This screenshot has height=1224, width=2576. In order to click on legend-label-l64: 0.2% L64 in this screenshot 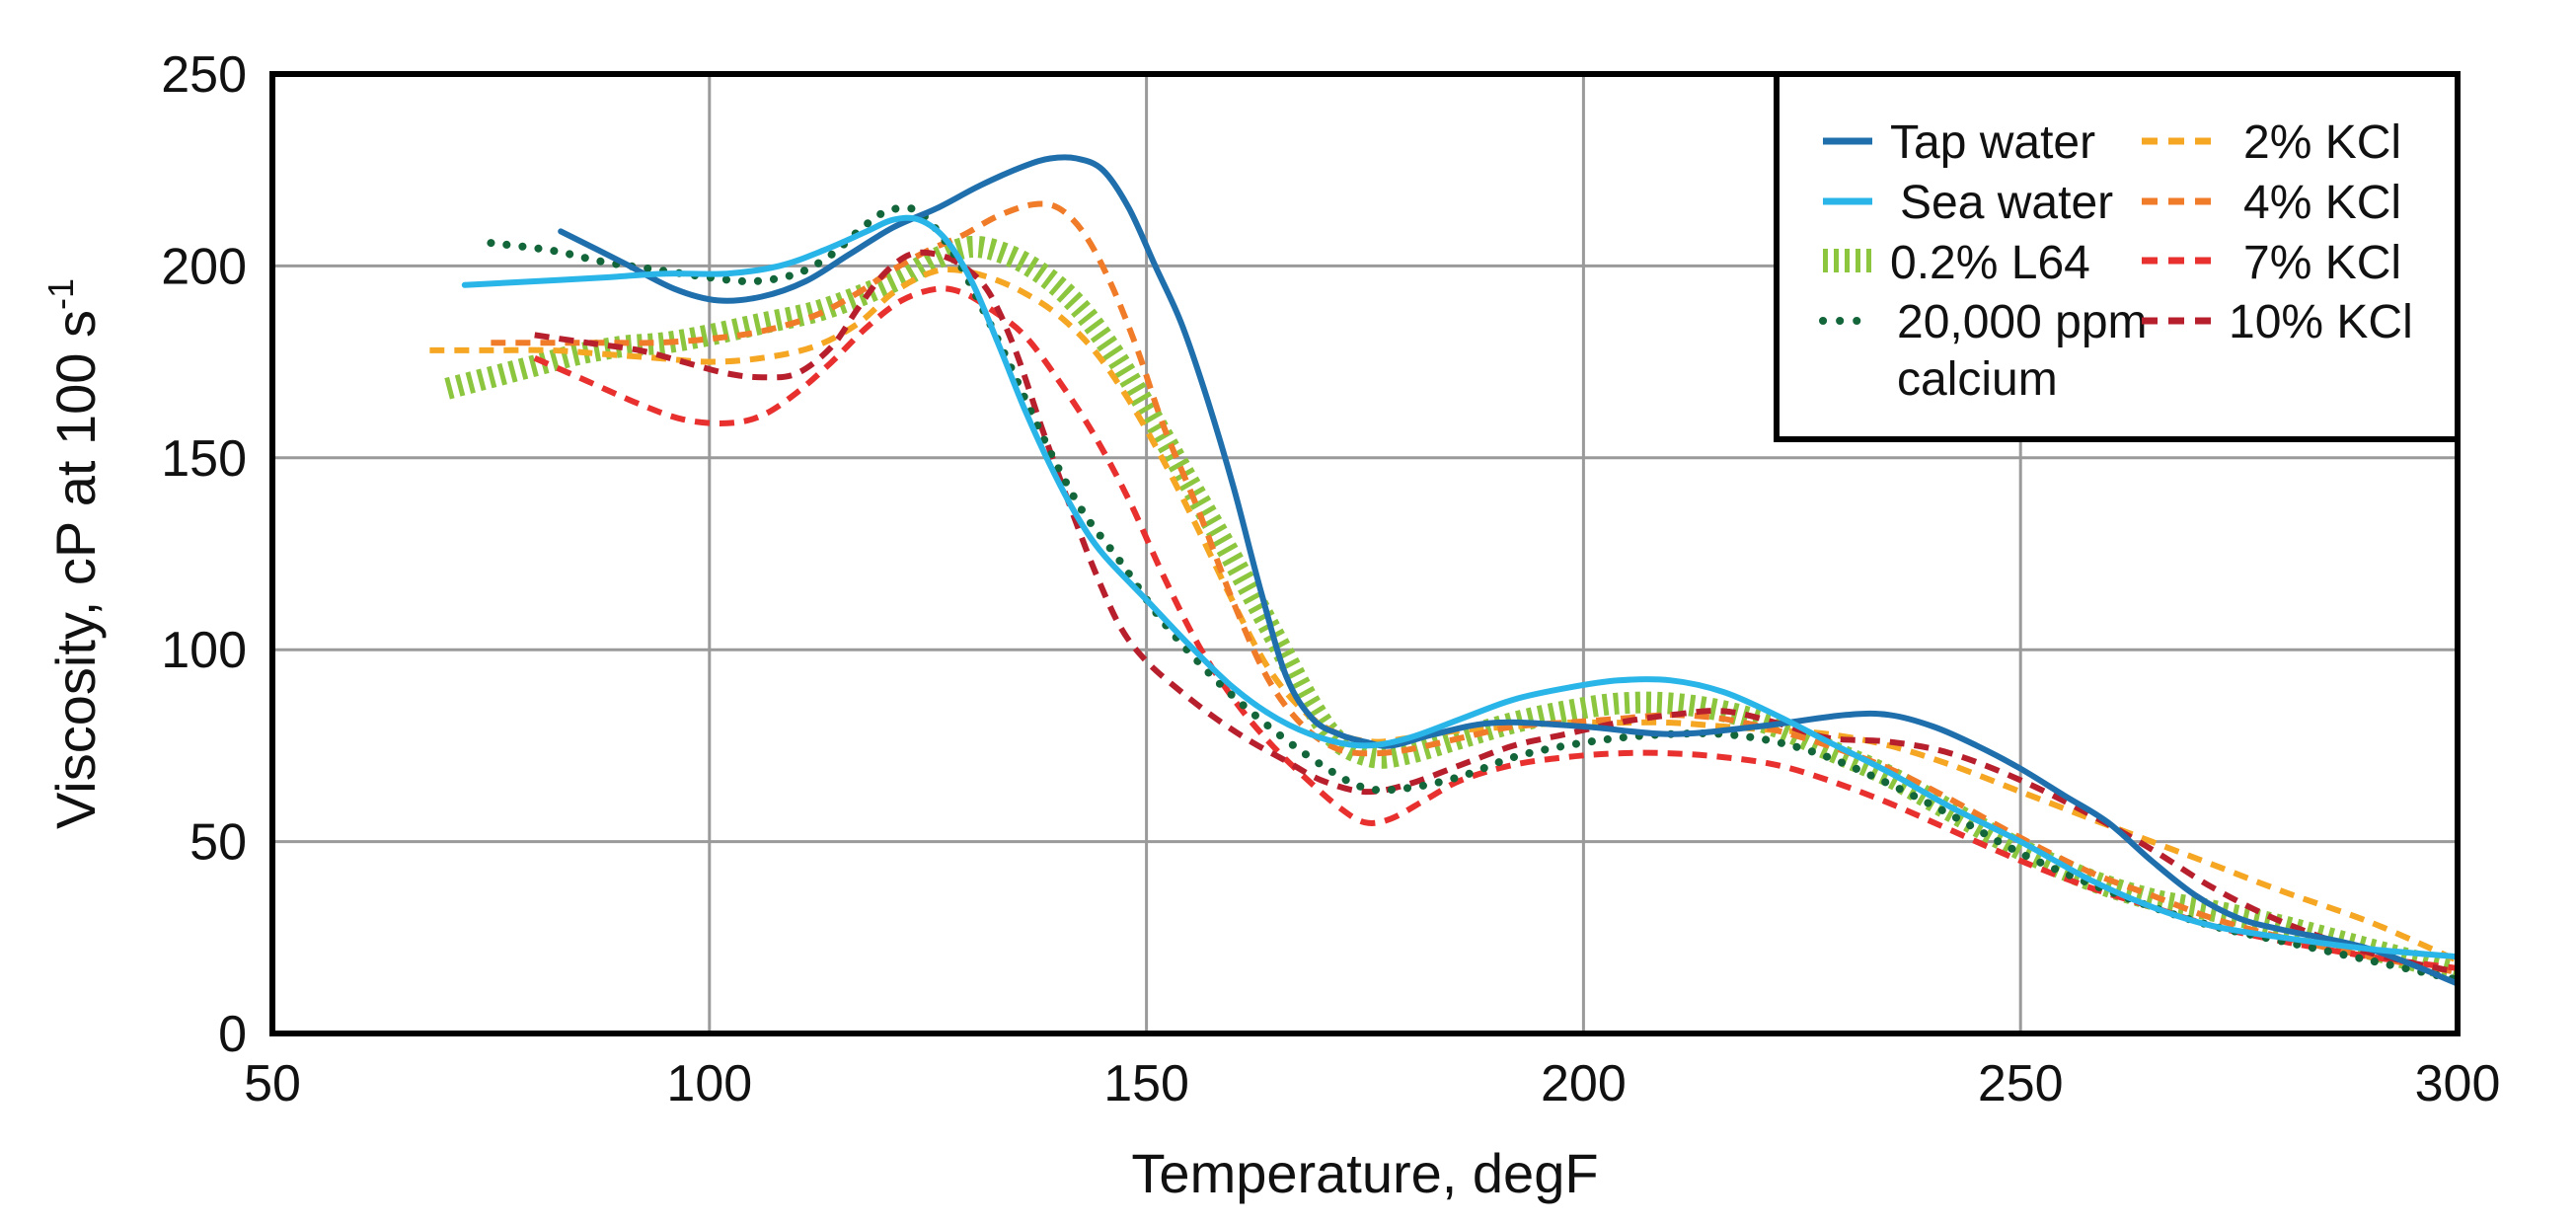, I will do `click(1990, 263)`.